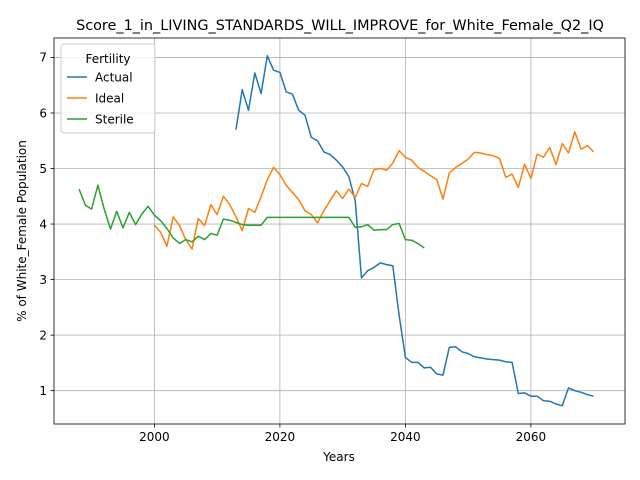 This screenshot has width=640, height=480. Describe the element at coordinates (43, 113) in the screenshot. I see `y-tick-label: 6` at that location.